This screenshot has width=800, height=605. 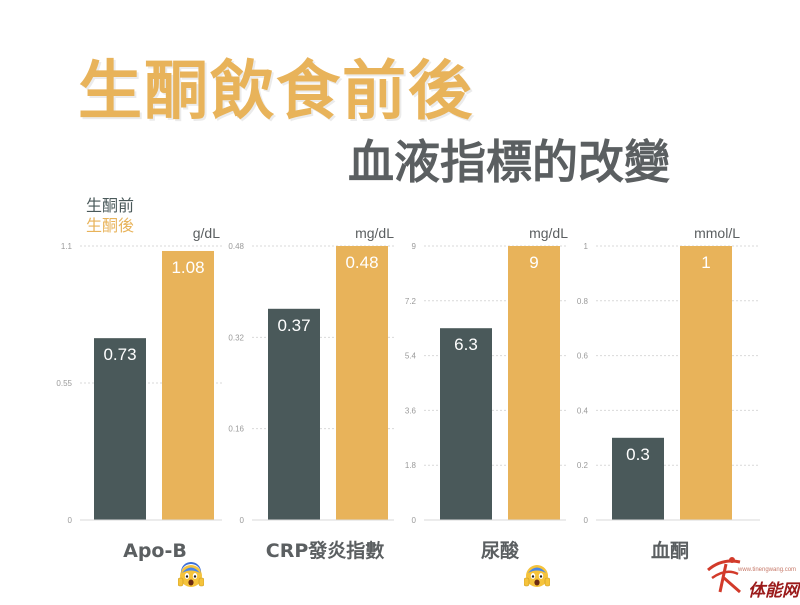 I want to click on unit-label: mmol/L, so click(x=717, y=233).